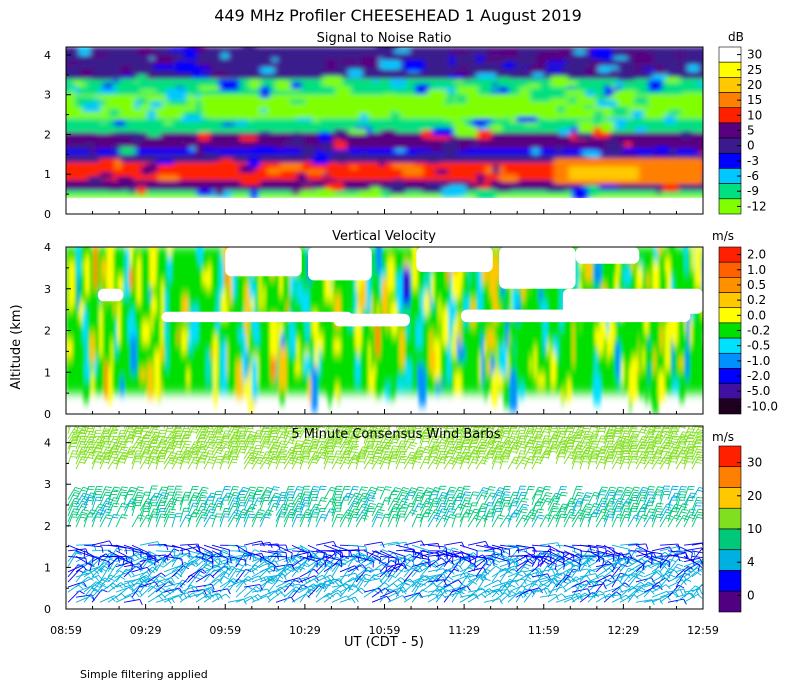  I want to click on wb-title: 5 Minute Consensus Wind Barbs, so click(395, 434).